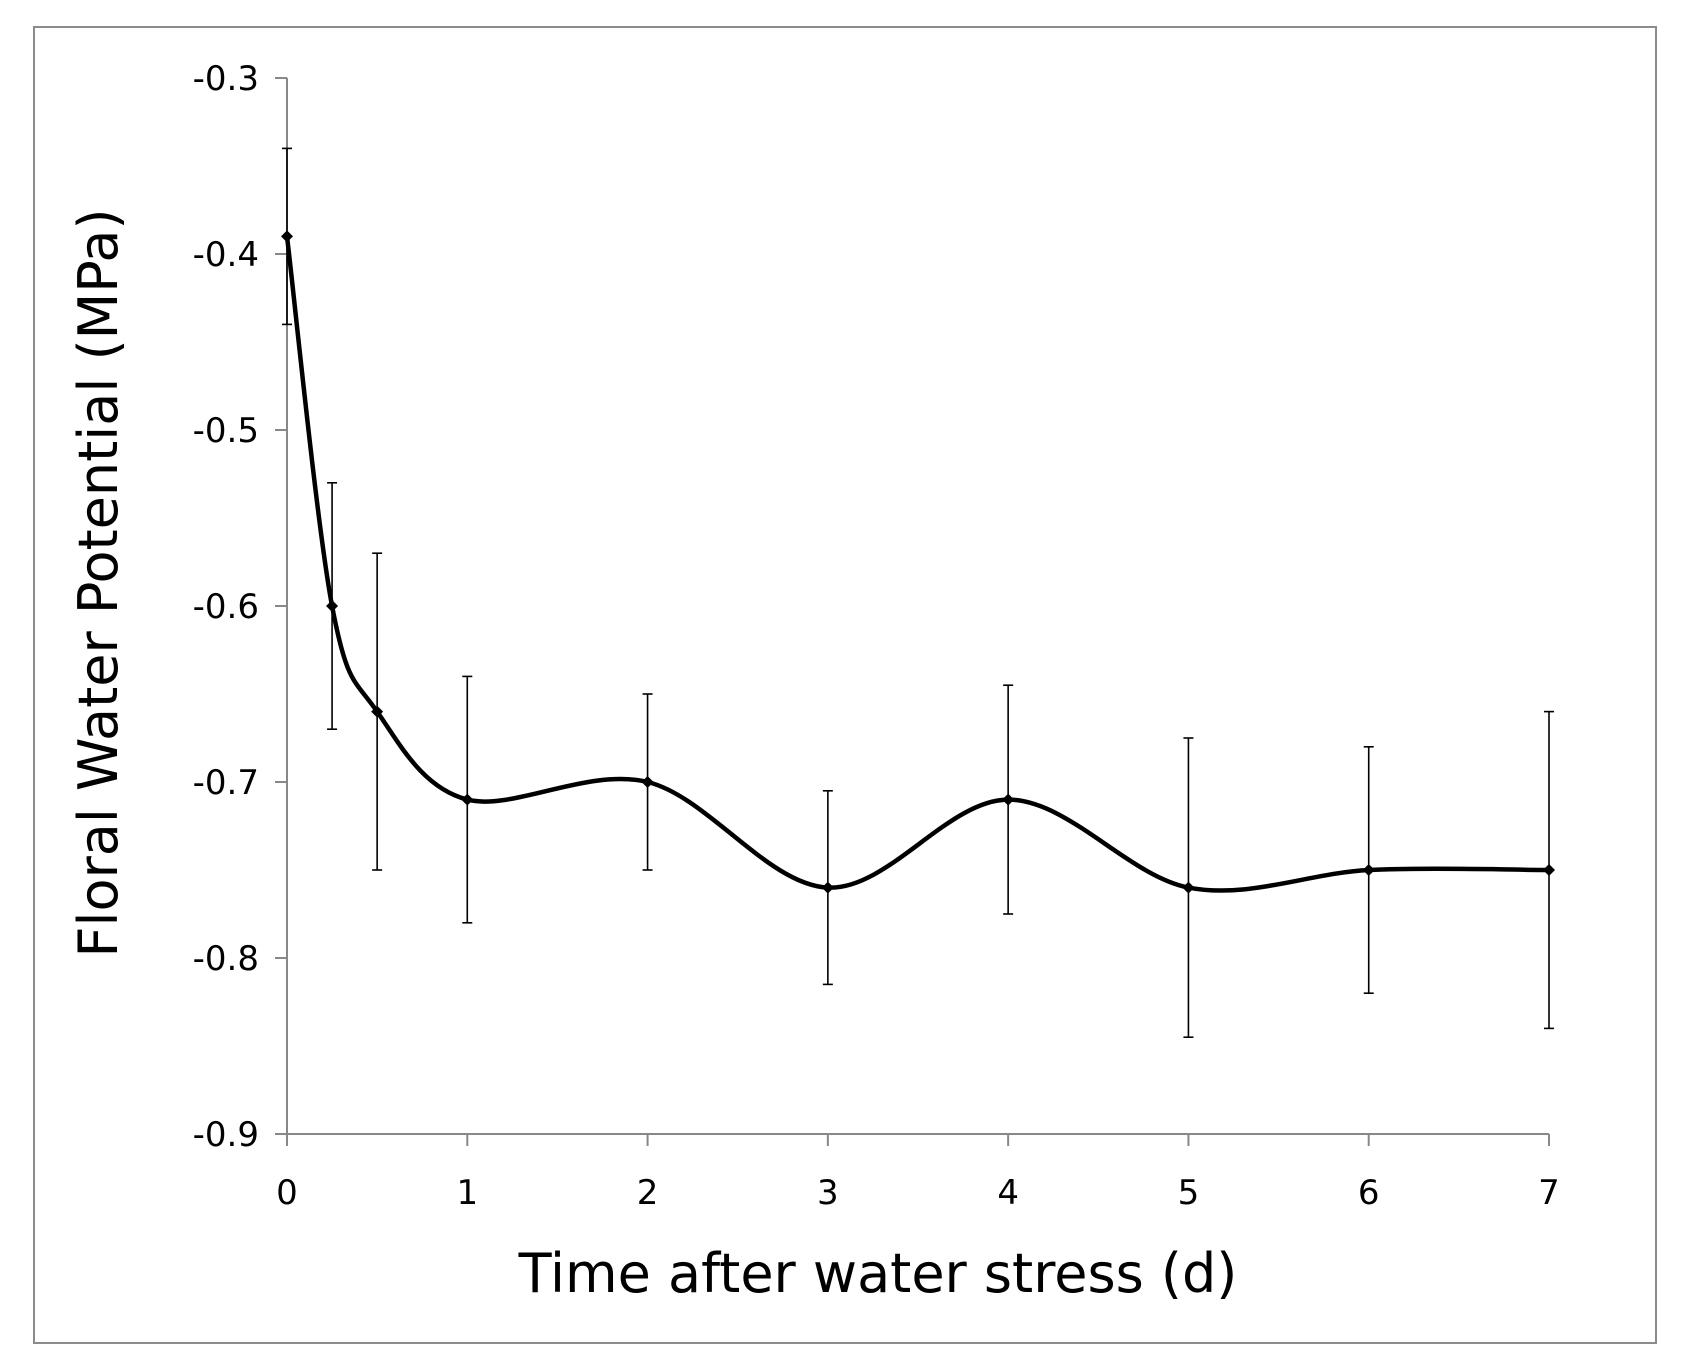  Describe the element at coordinates (287, 1193) in the screenshot. I see `x-tick-label: 0` at that location.